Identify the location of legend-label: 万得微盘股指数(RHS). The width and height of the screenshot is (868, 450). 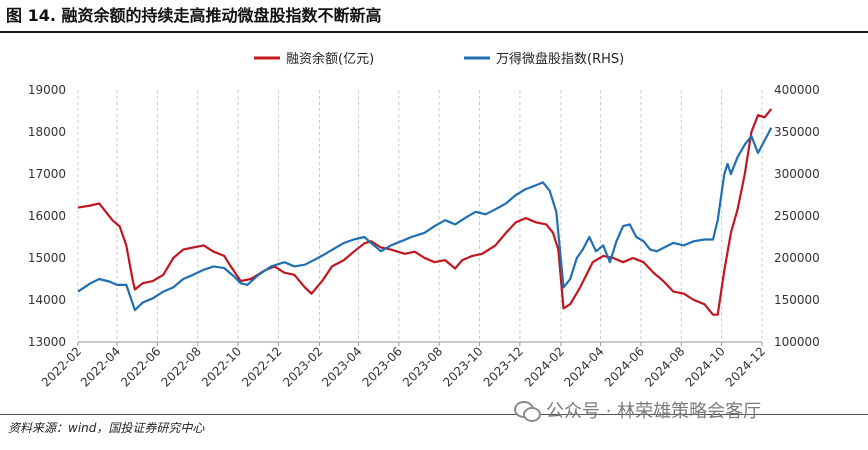
(560, 59).